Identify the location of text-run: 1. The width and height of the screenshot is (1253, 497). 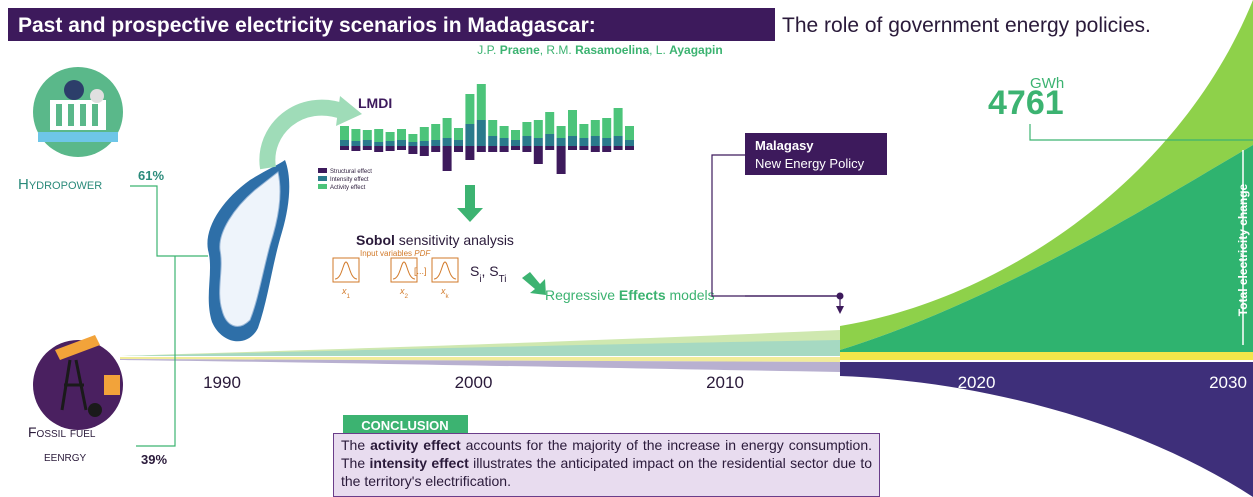
(349, 296).